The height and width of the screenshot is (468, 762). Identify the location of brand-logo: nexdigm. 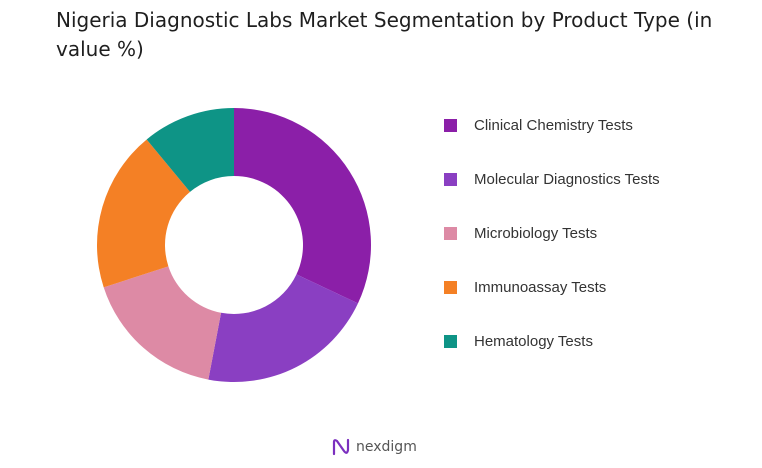
(374, 447).